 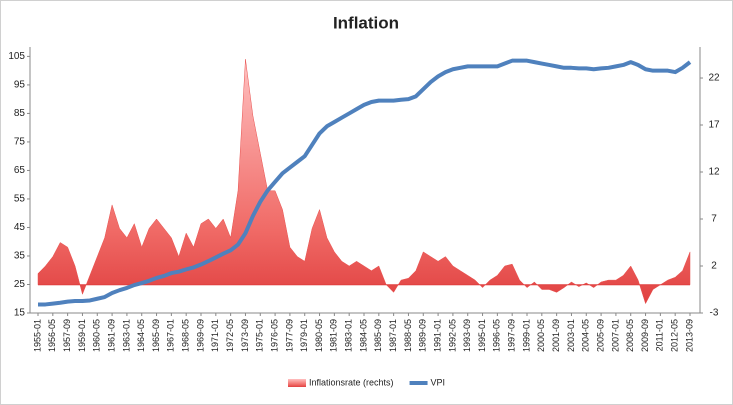 I want to click on x-tick-label: 1979-01, so click(x=304, y=335).